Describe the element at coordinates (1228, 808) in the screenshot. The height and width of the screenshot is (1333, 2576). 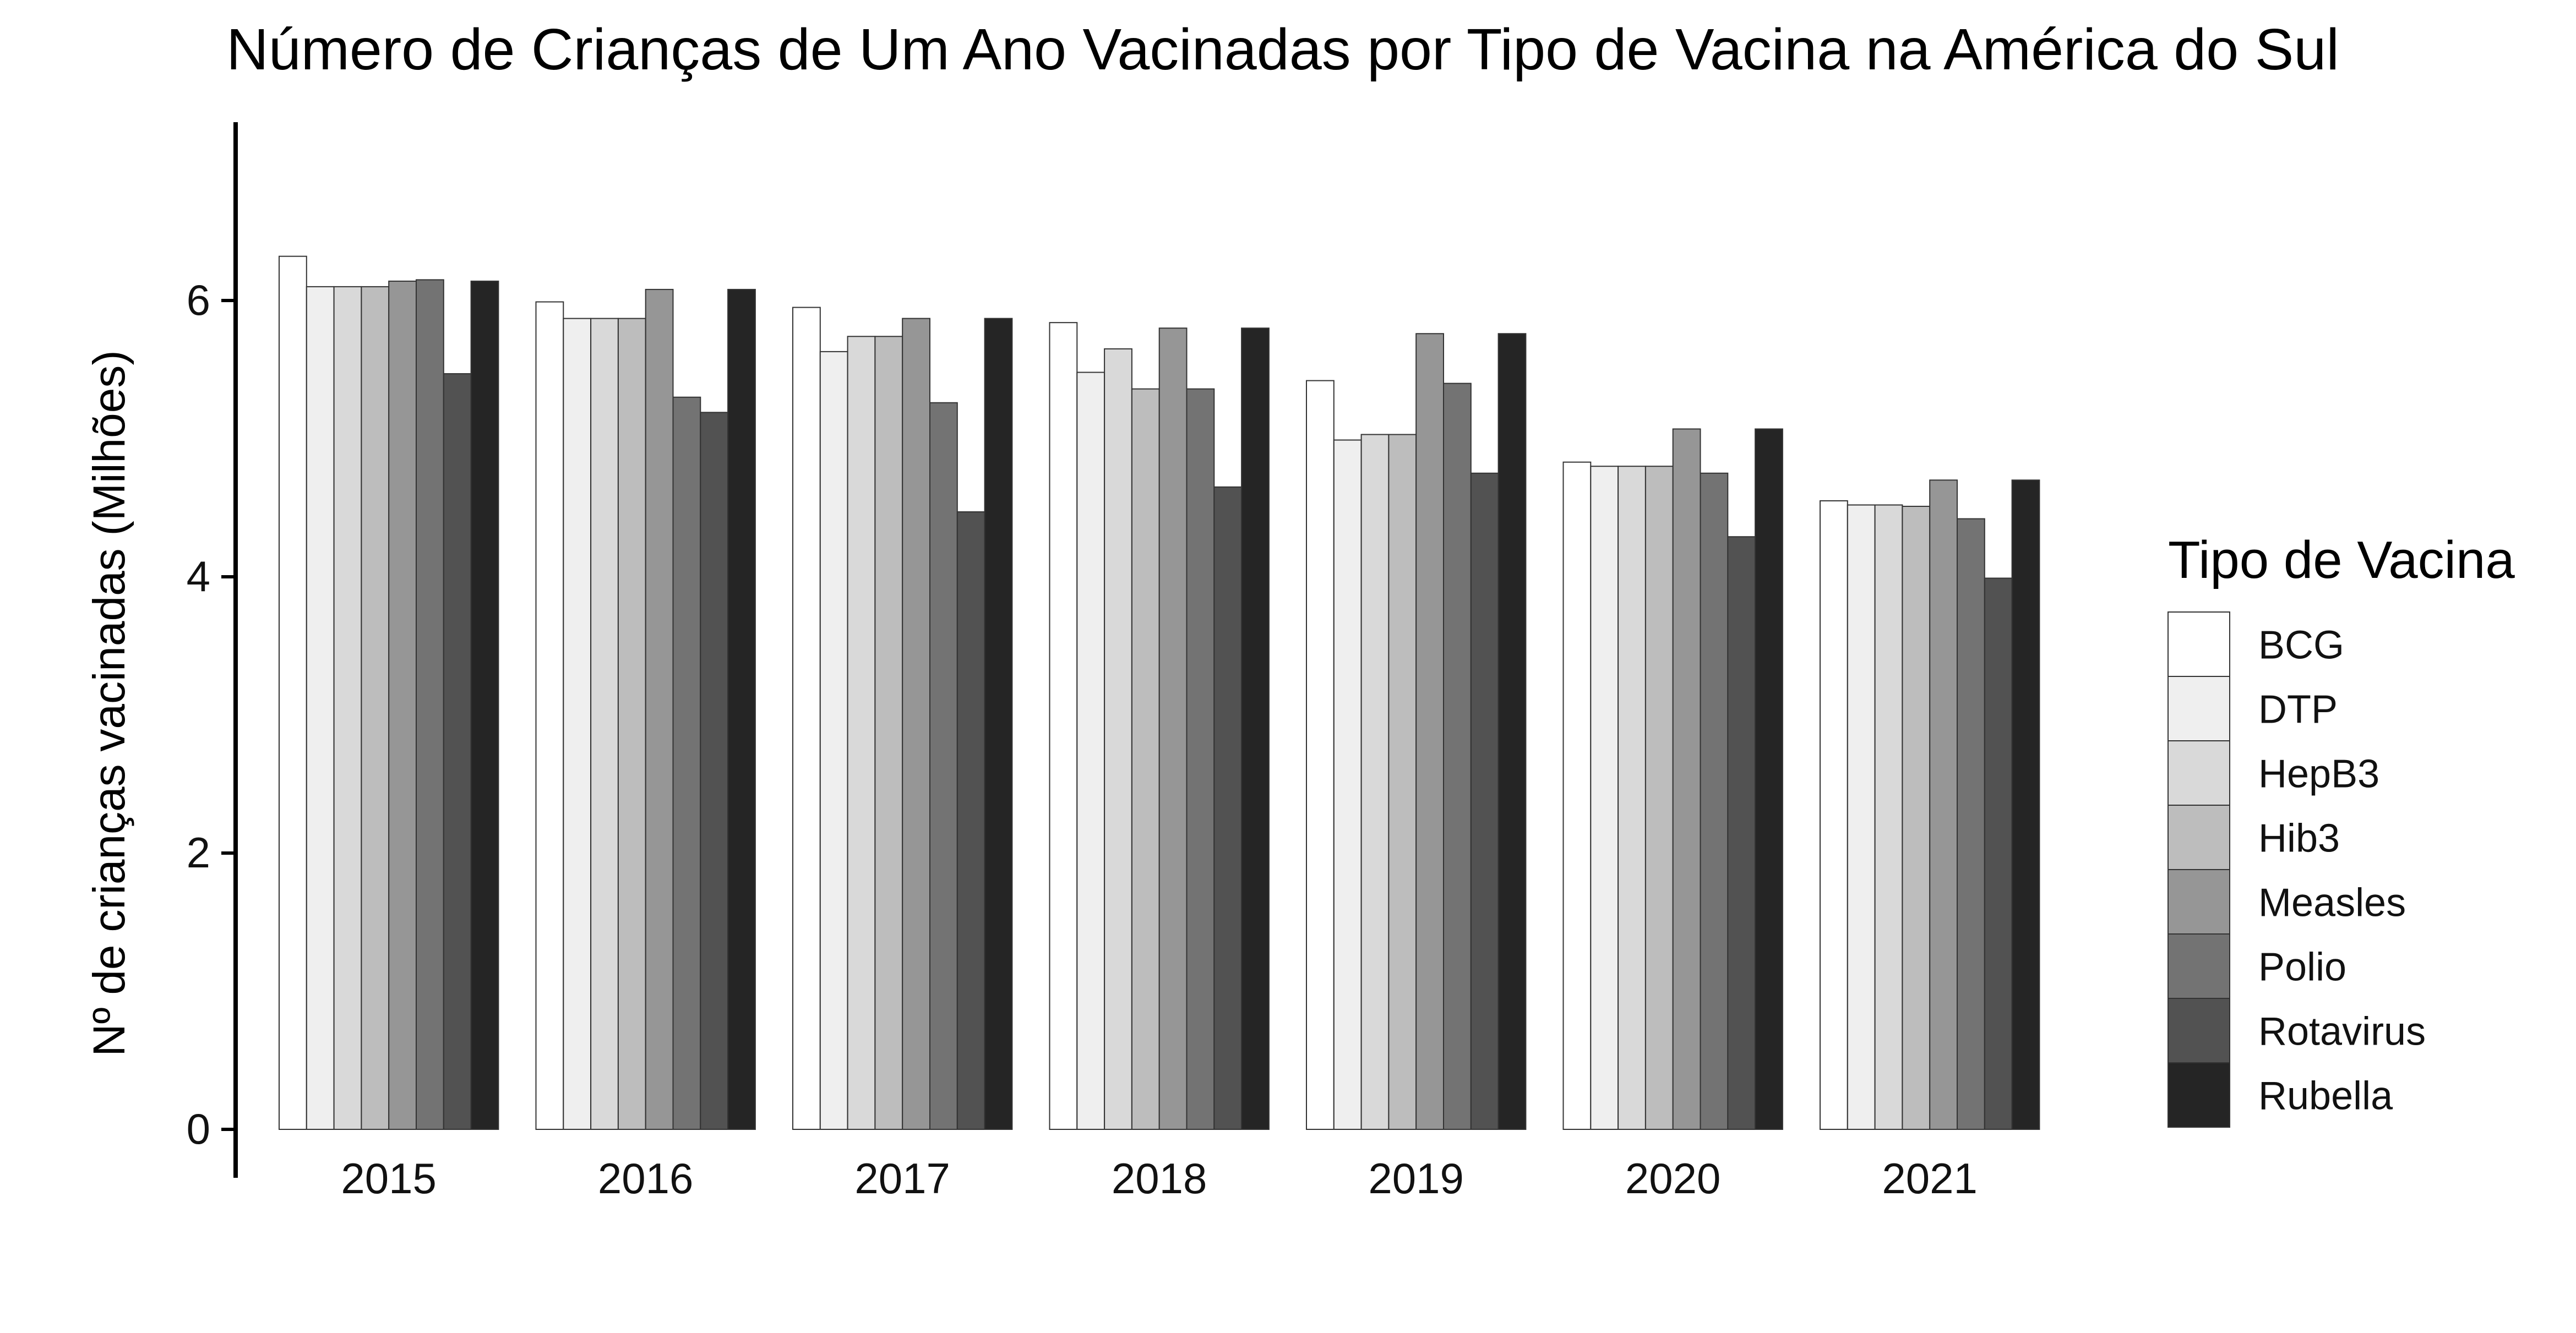
I see `bar-rotavirus-2018` at that location.